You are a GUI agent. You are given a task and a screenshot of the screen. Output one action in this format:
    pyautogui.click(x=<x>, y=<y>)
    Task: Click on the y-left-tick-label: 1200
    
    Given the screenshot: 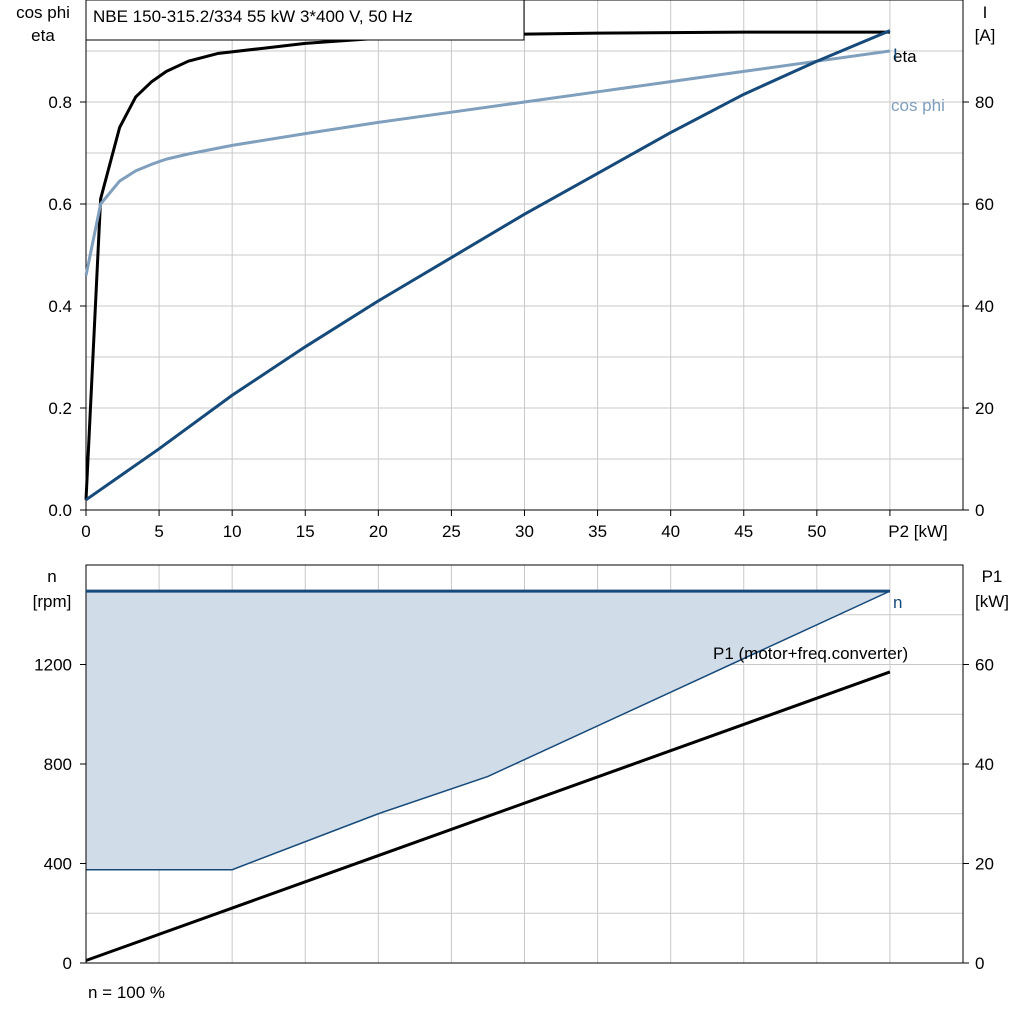 What is the action you would take?
    pyautogui.click(x=53, y=665)
    